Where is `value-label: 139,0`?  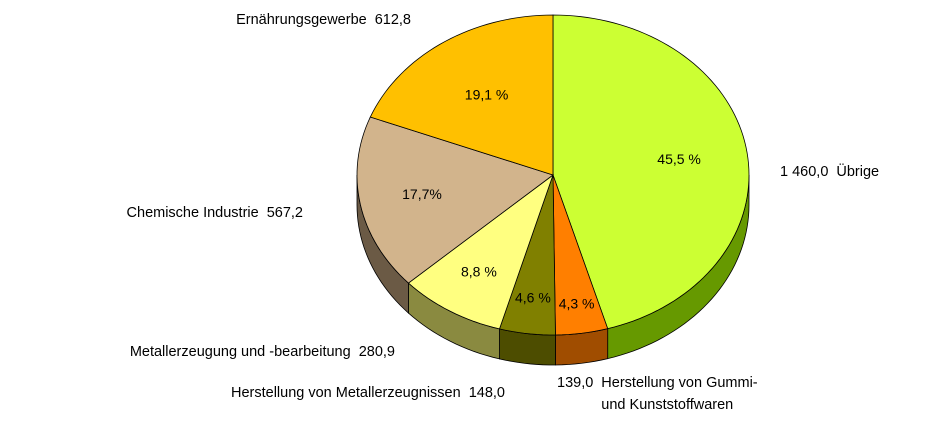
value-label: 139,0 is located at coordinates (575, 383).